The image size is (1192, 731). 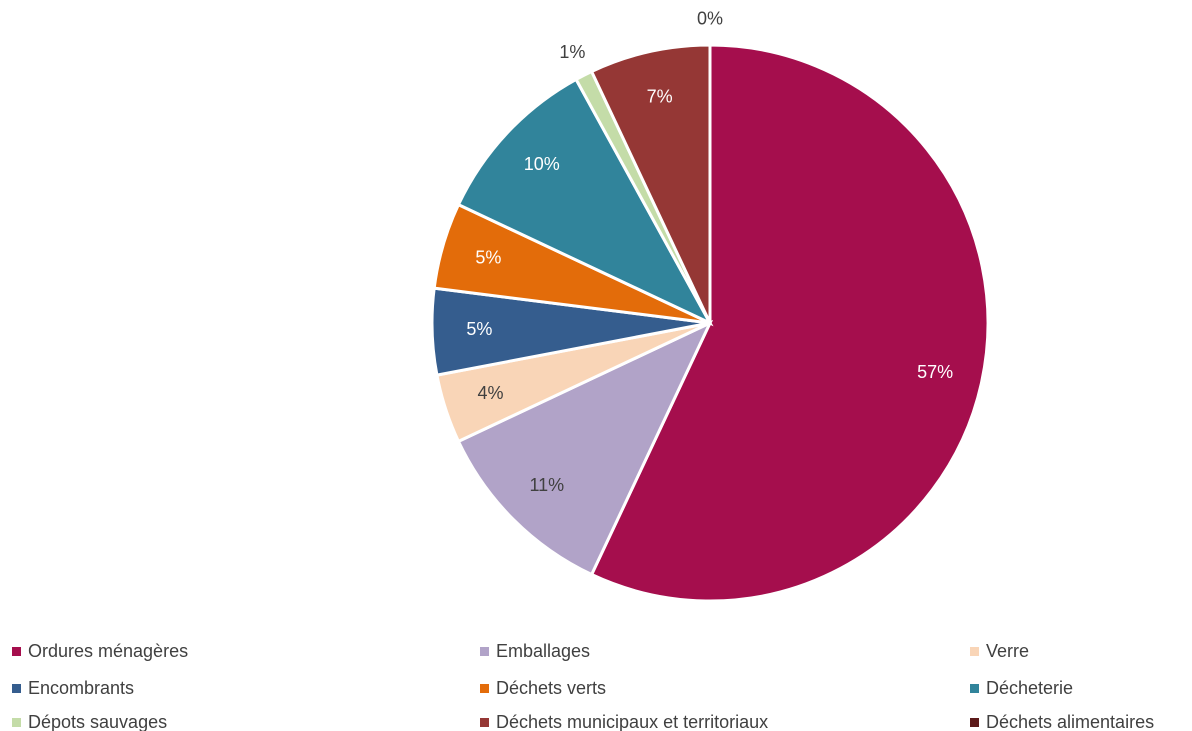 I want to click on legend-label: Encombrants, so click(x=81, y=688).